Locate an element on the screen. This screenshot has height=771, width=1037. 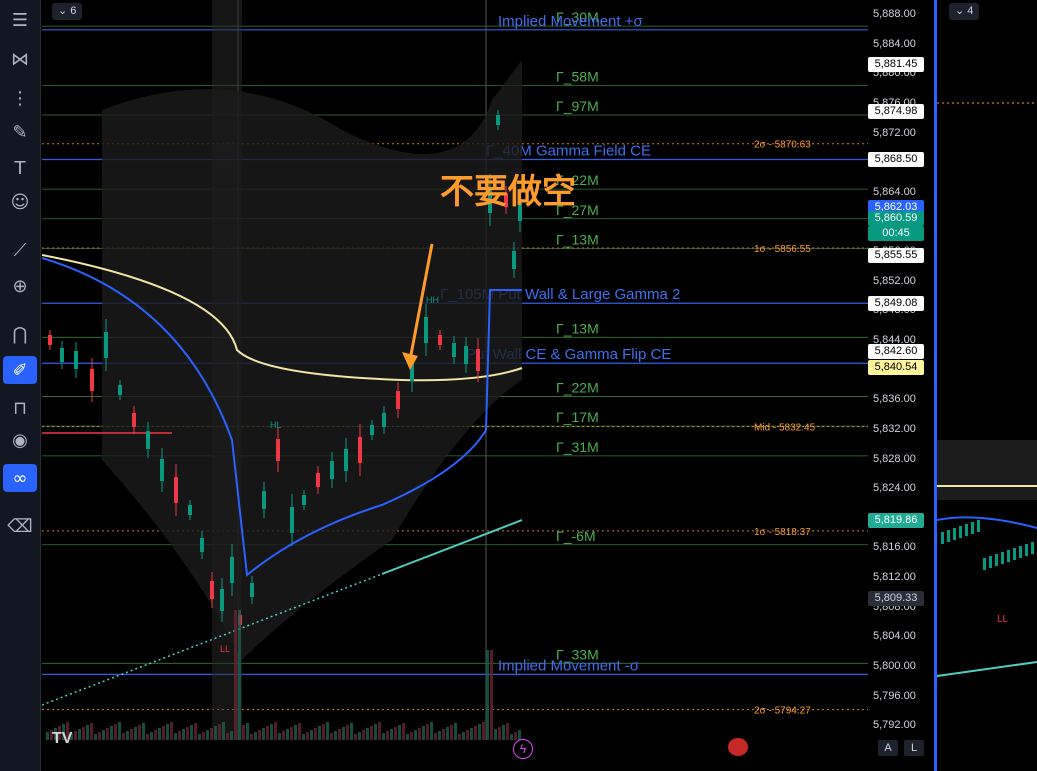
interval-value: 6 is located at coordinates (73, 11).